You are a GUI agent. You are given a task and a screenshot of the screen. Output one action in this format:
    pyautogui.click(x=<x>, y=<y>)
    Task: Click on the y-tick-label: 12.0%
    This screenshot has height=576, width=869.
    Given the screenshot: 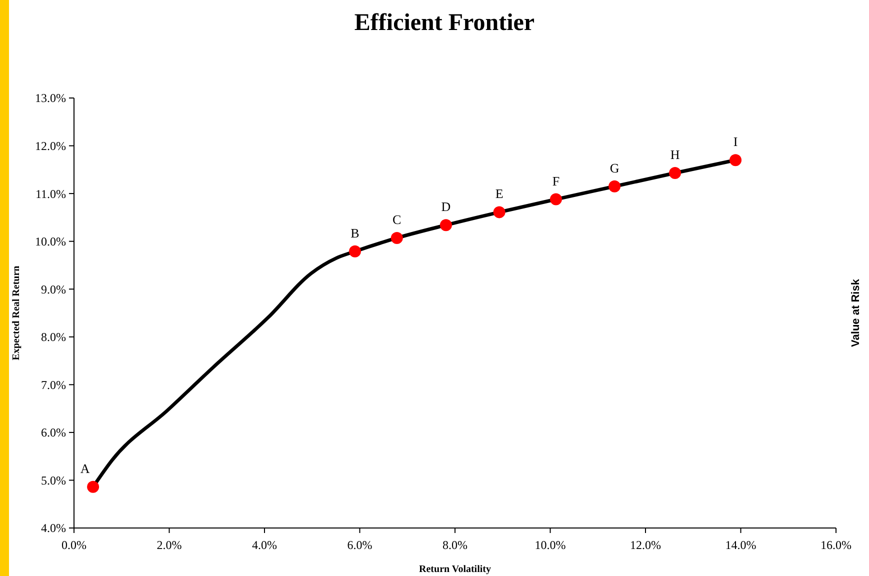 What is the action you would take?
    pyautogui.click(x=50, y=145)
    